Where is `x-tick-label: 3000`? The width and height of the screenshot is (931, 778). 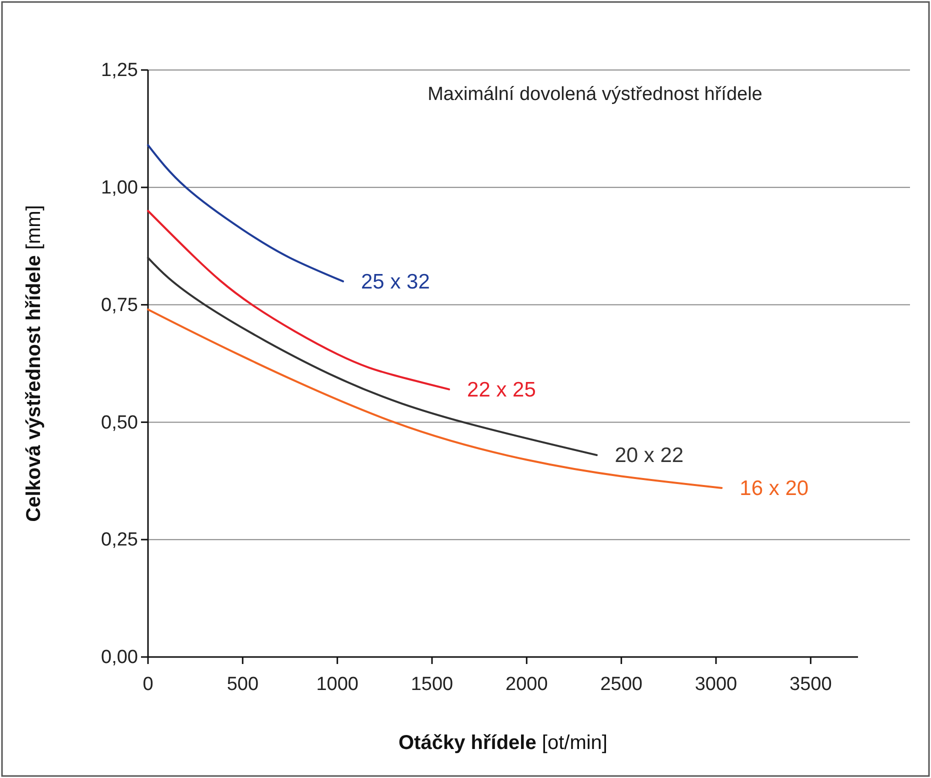 x-tick-label: 3000 is located at coordinates (716, 684).